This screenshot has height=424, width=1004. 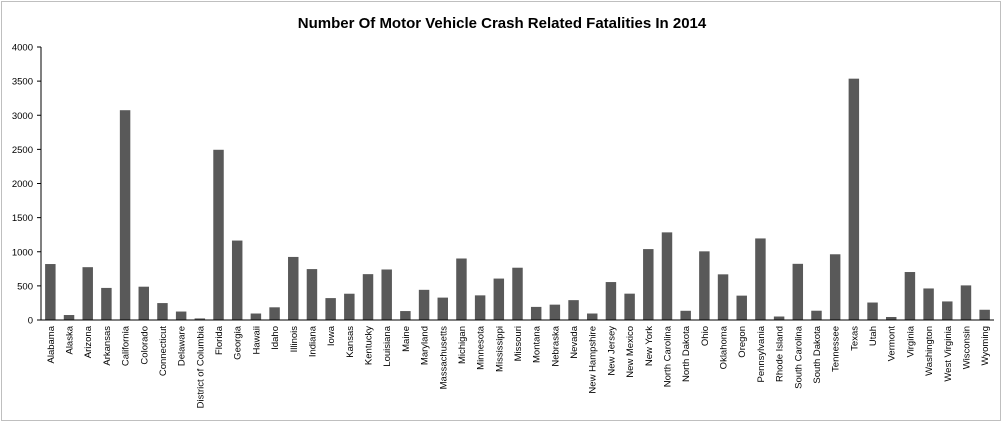 What do you see at coordinates (910, 341) in the screenshot?
I see `x-tick-label: Virginia` at bounding box center [910, 341].